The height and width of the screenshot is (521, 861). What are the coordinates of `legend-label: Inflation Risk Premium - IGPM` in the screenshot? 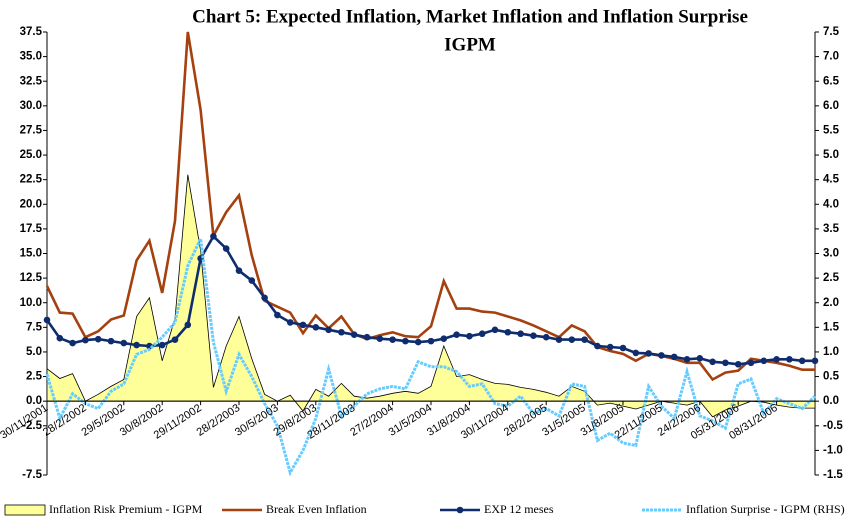 It's located at (126, 509).